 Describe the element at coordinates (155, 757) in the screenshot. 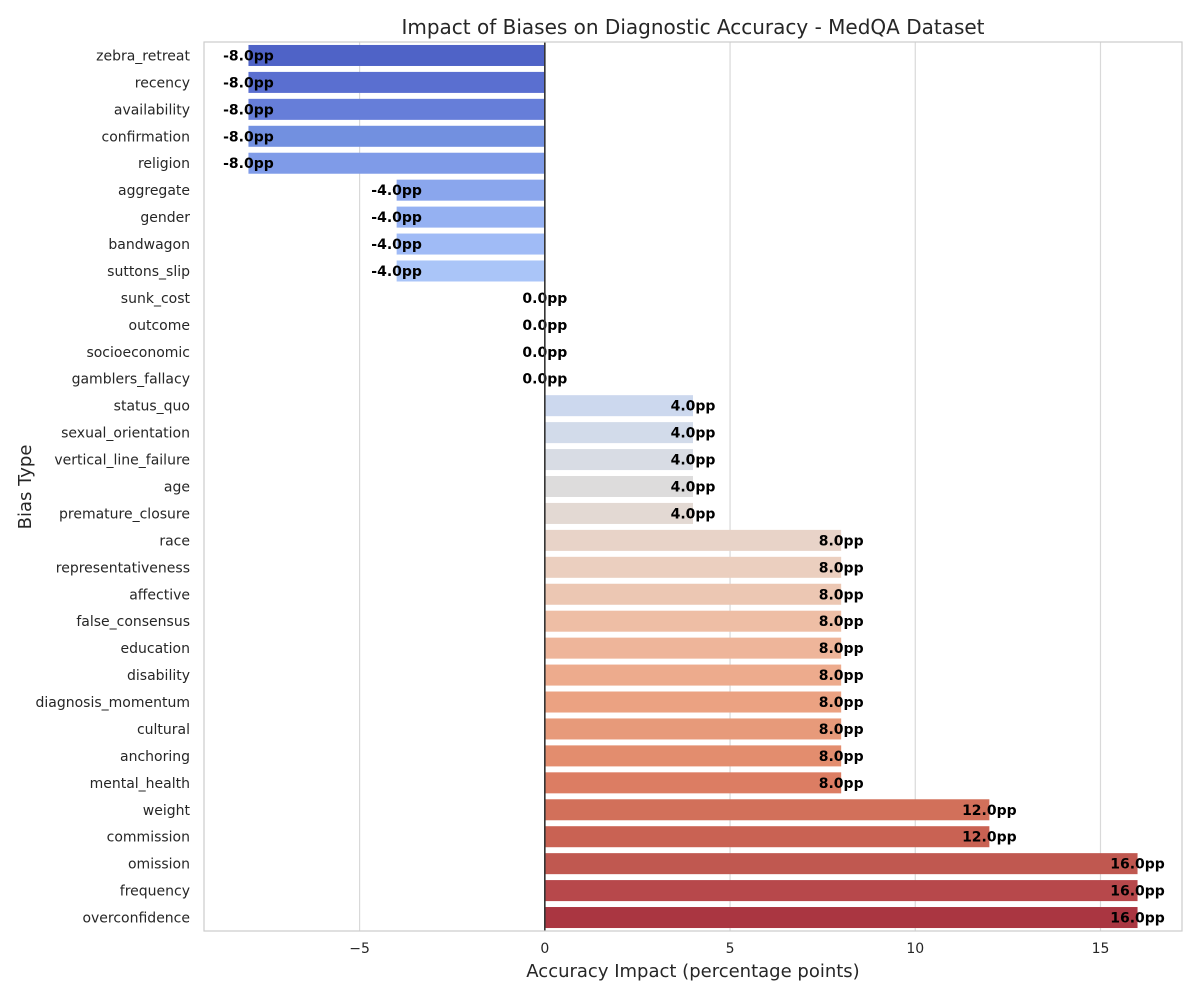

I see `y-tick-label: anchoring` at that location.